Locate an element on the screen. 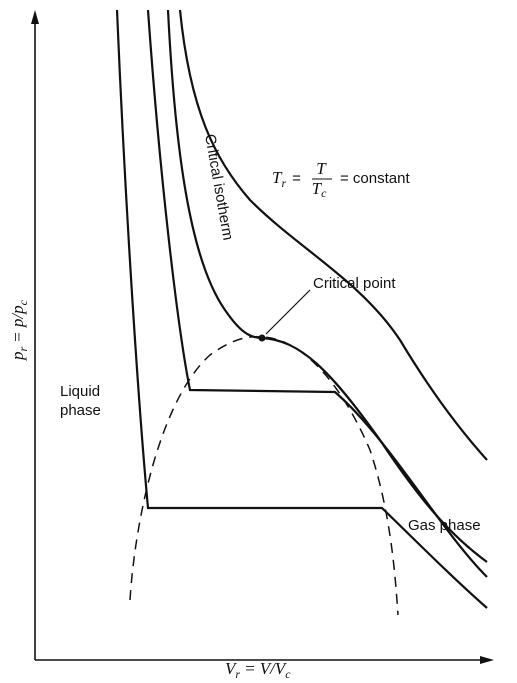 The height and width of the screenshot is (683, 517). critical-point-label: Critical point is located at coordinates (354, 283).